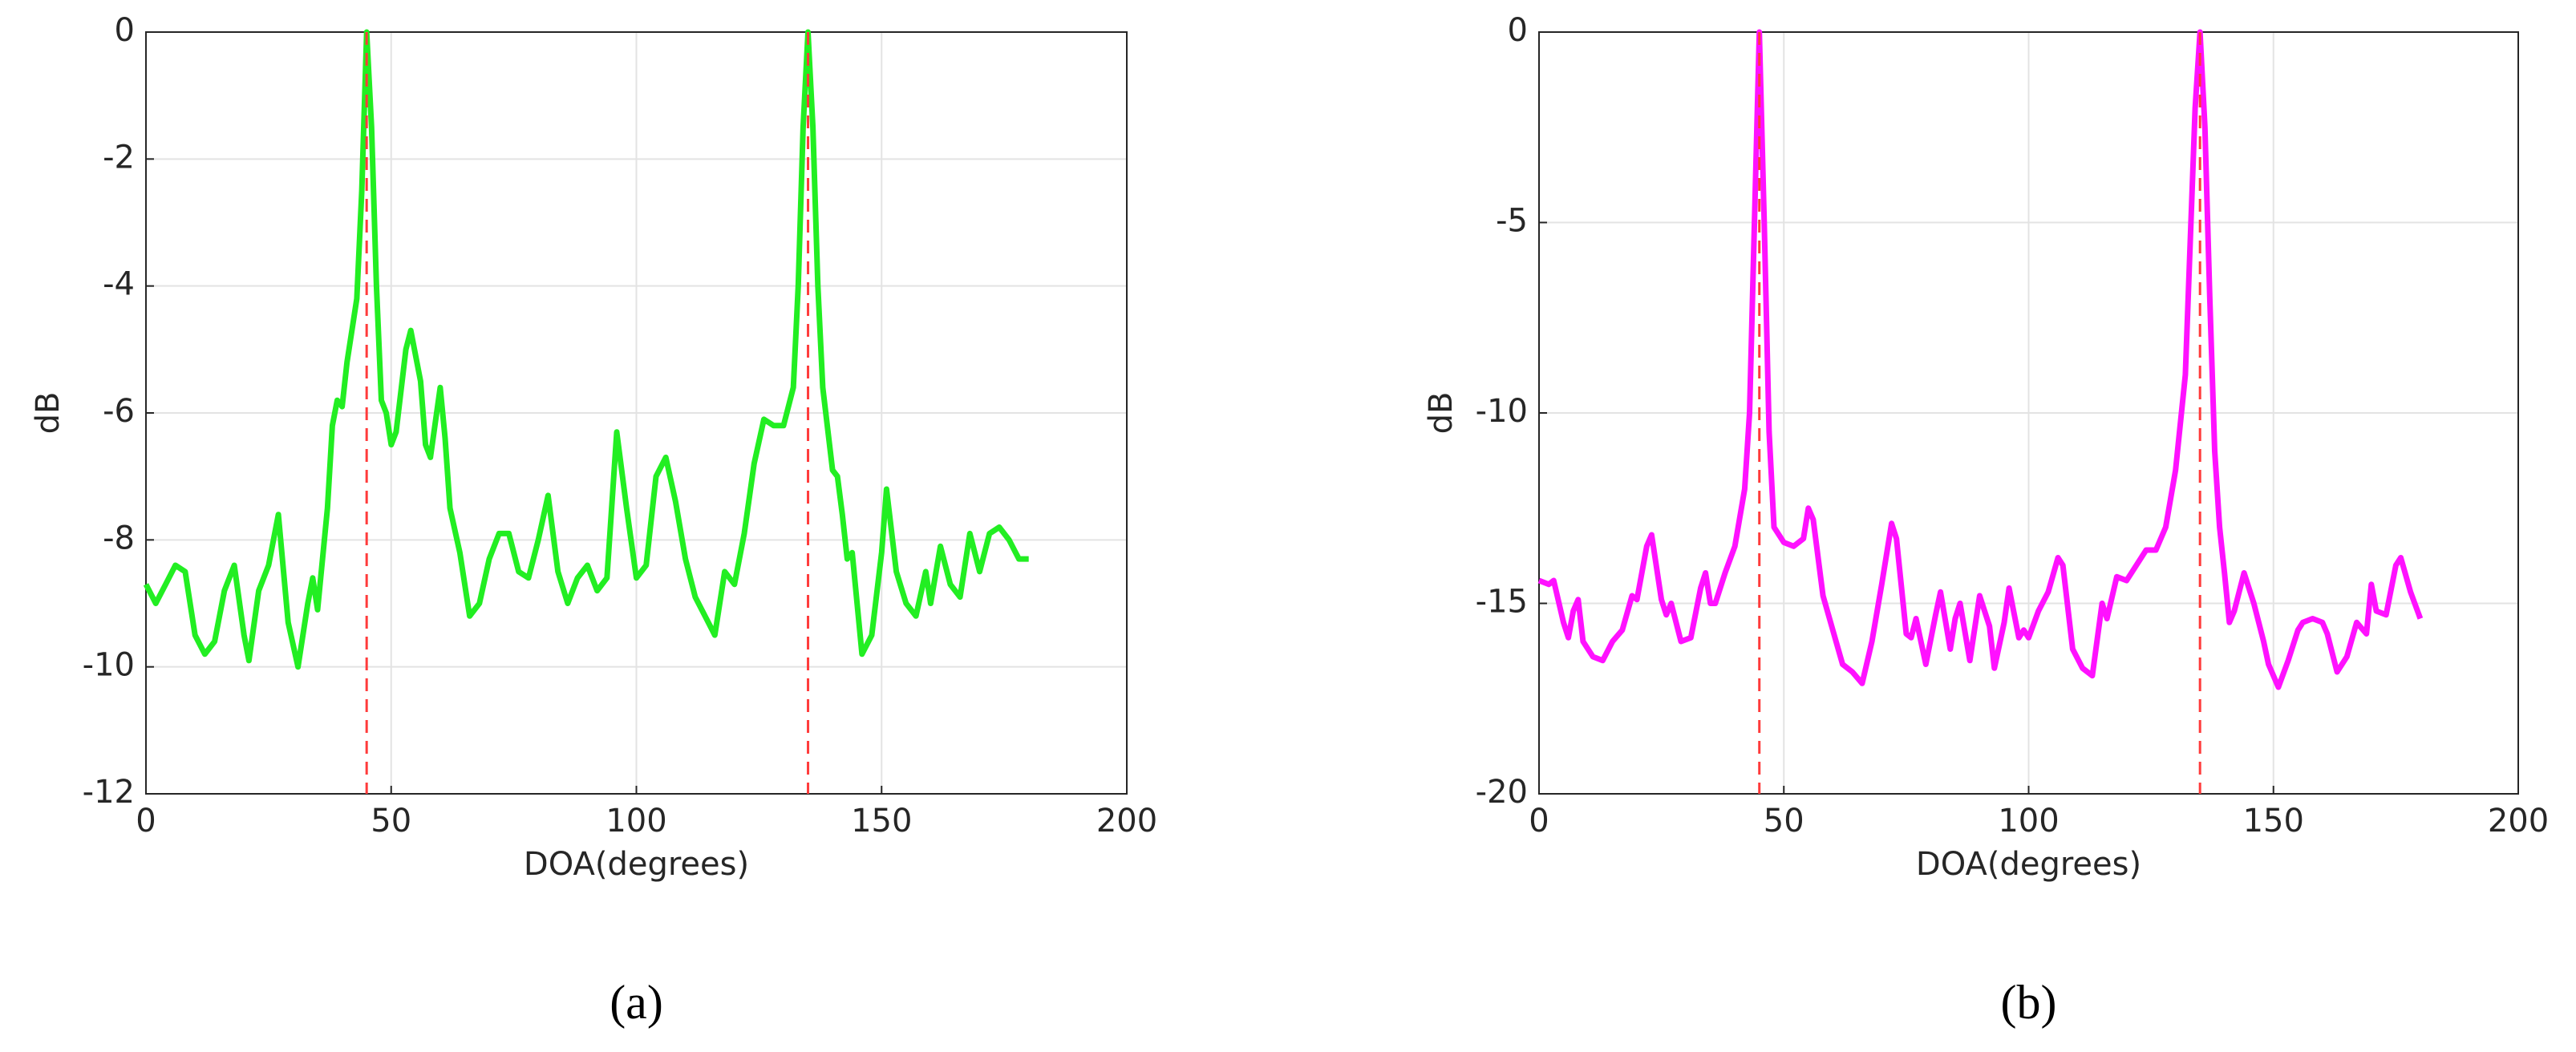 This screenshot has height=1052, width=2576. What do you see at coordinates (1502, 602) in the screenshot?
I see `y-tick-label: -15` at bounding box center [1502, 602].